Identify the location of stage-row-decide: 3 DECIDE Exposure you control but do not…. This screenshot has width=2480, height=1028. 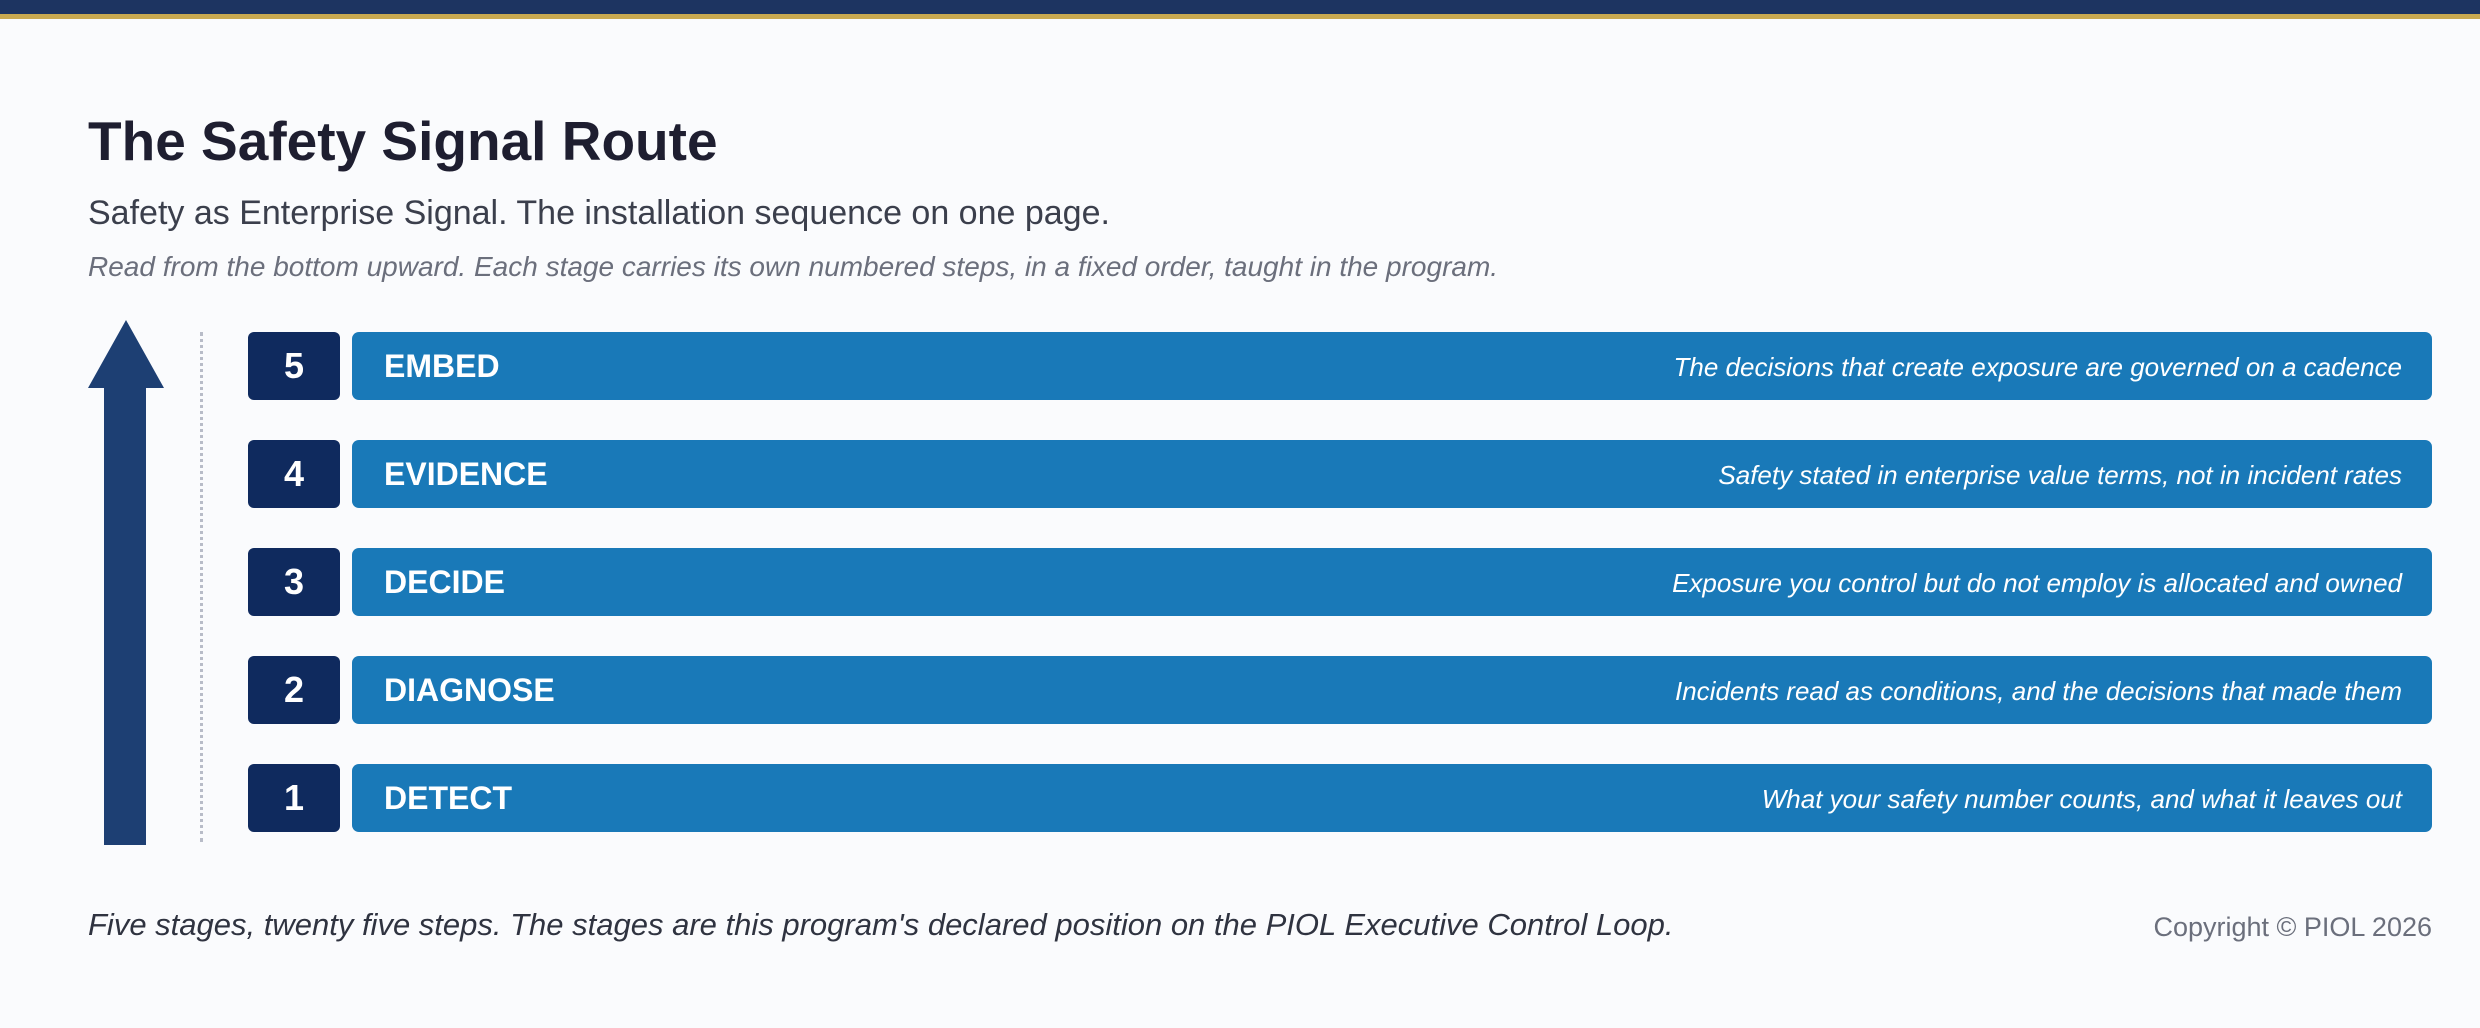
(1340, 582).